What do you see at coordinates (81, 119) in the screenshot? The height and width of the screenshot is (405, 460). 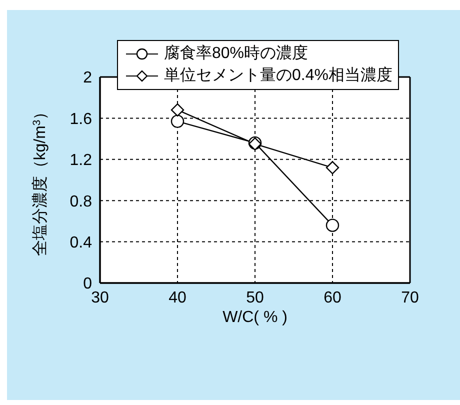 I see `y-tick-label: 1.6` at bounding box center [81, 119].